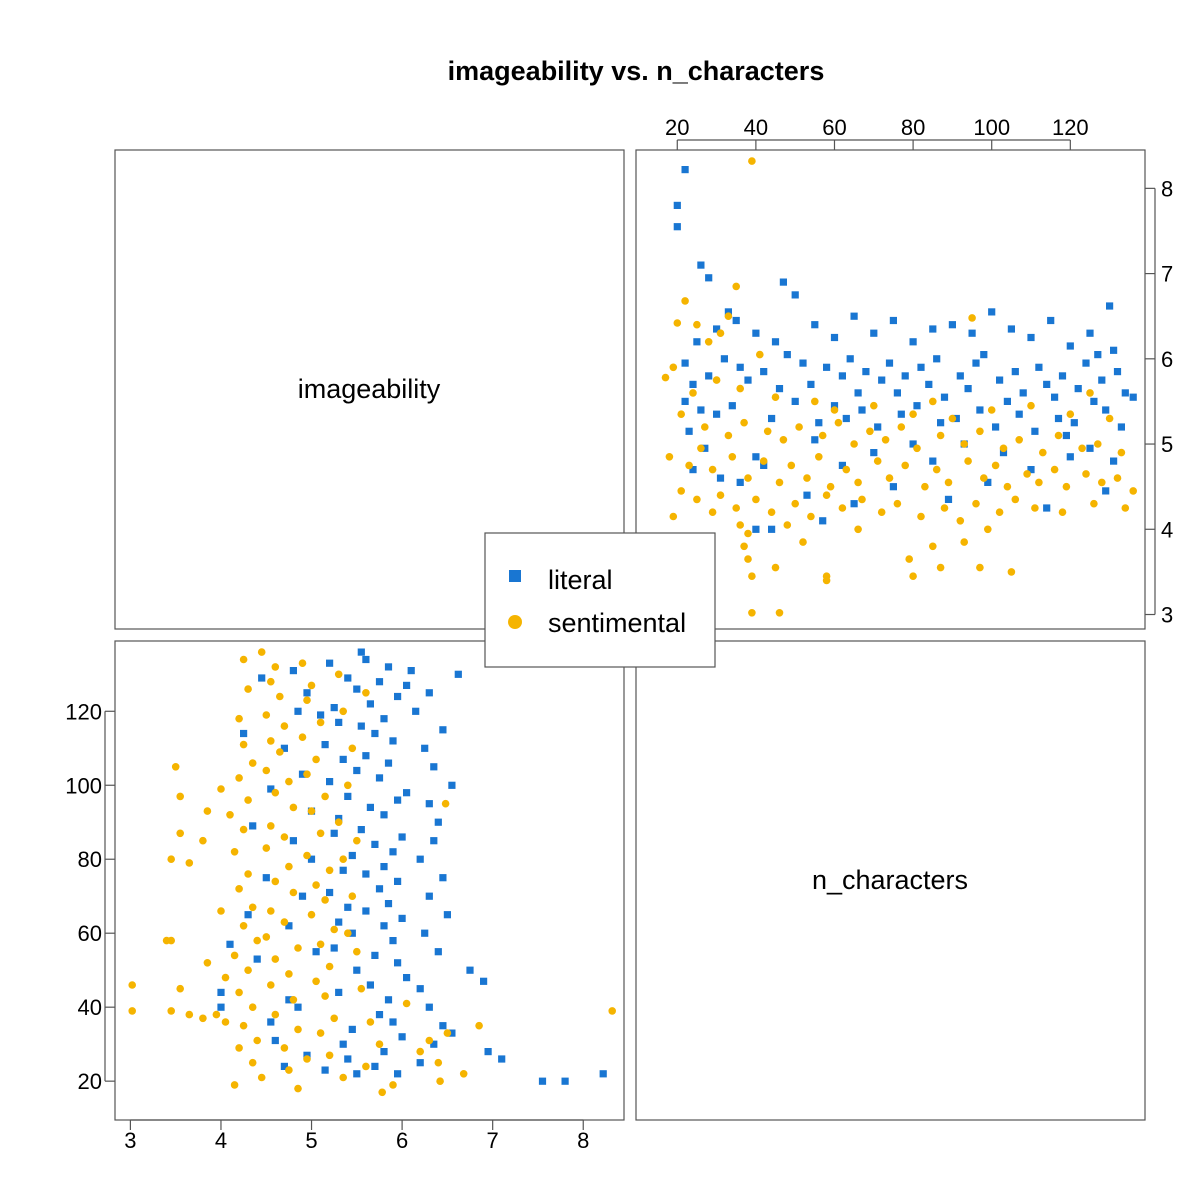  I want to click on chart-title: imageability vs. n_characters, so click(636, 71).